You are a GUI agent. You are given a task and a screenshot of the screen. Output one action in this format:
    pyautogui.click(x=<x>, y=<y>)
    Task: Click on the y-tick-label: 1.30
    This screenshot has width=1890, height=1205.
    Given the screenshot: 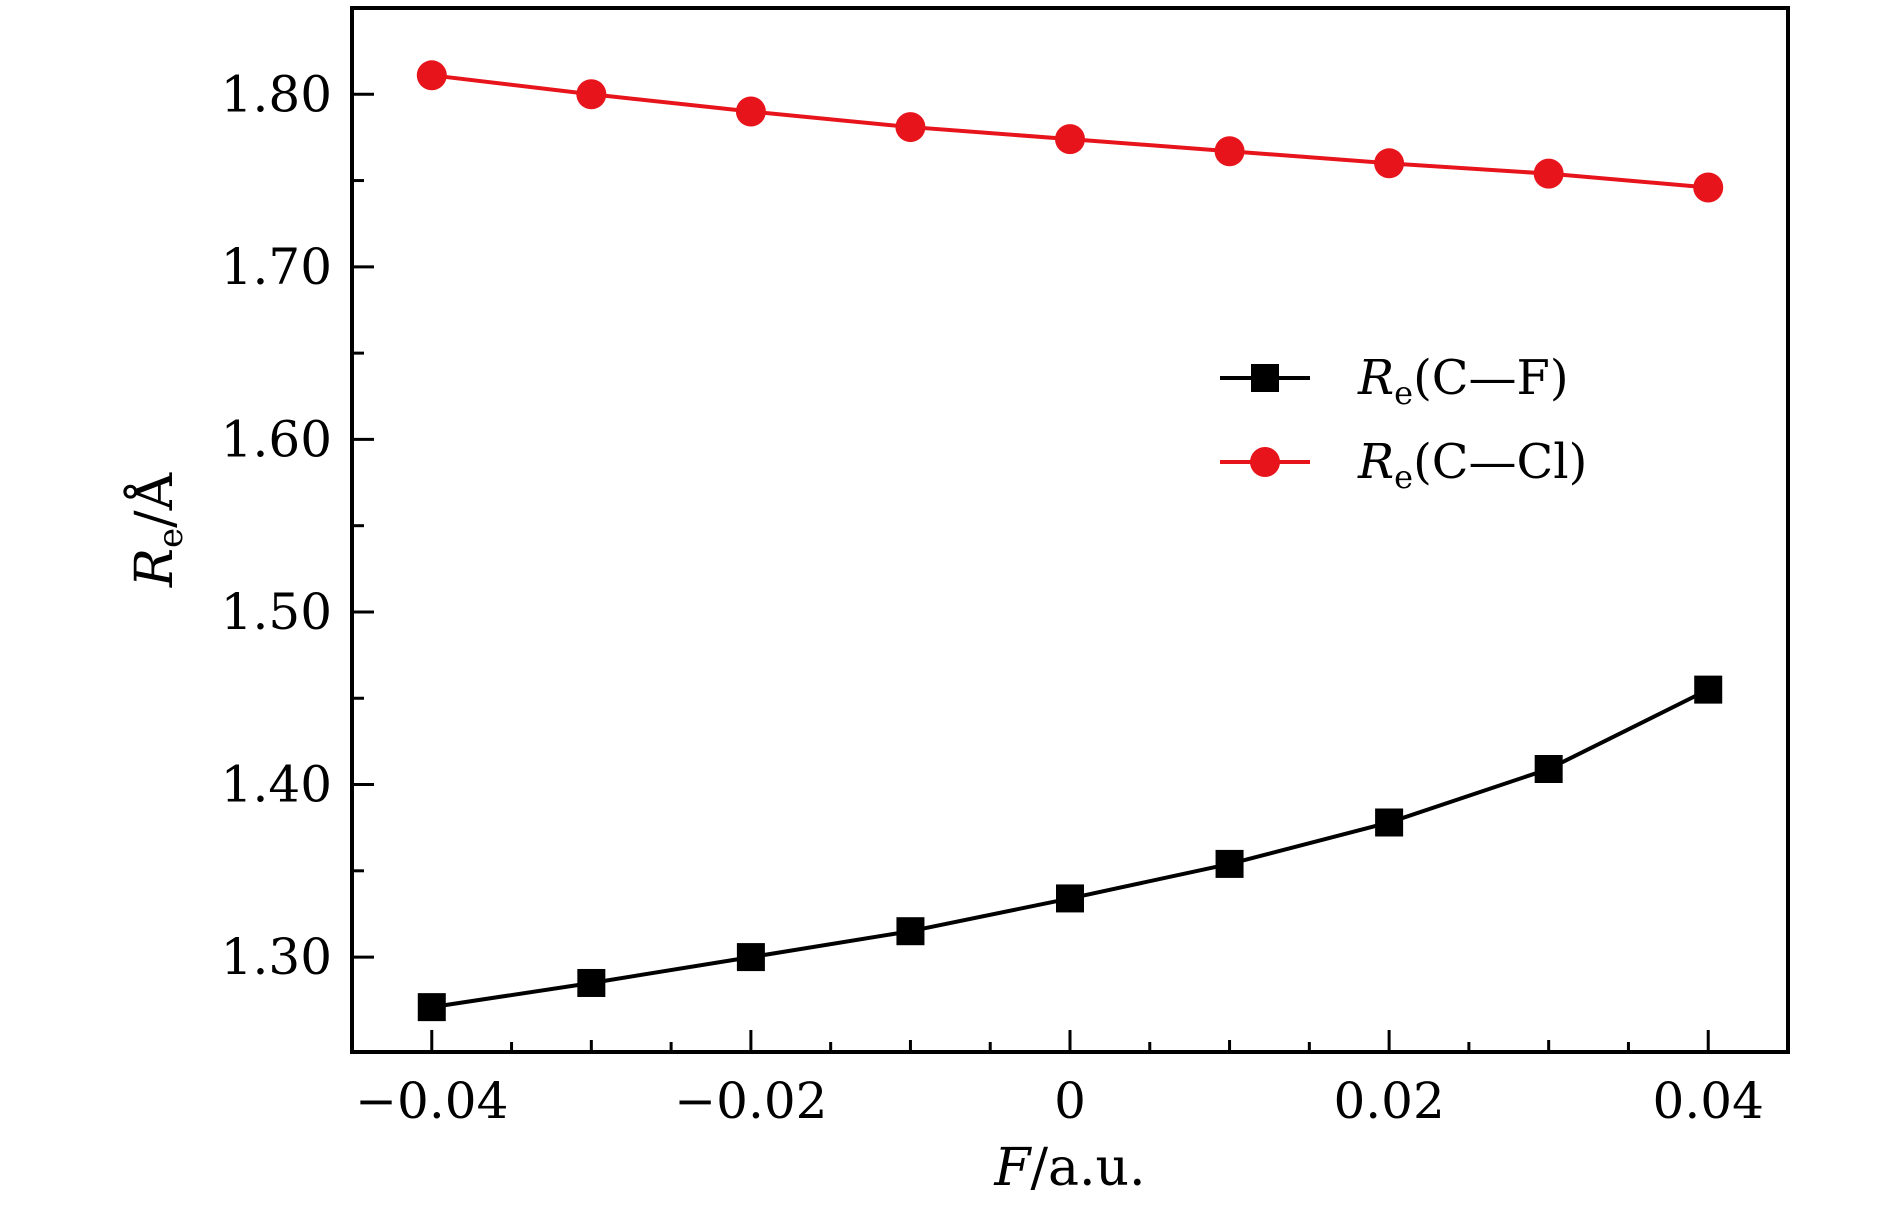 What is the action you would take?
    pyautogui.click(x=276, y=957)
    